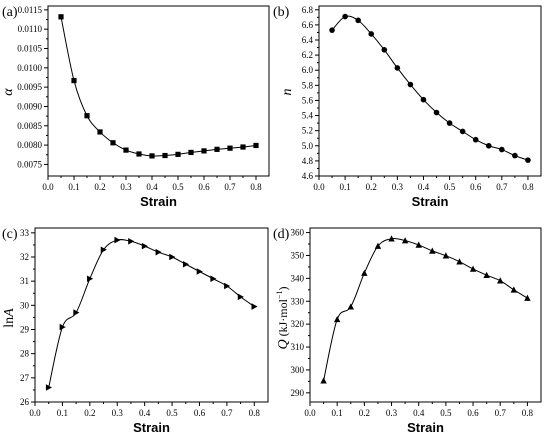 The height and width of the screenshot is (435, 550). What do you see at coordinates (29, 49) in the screenshot?
I see `y-tick-label: 0.0105` at bounding box center [29, 49].